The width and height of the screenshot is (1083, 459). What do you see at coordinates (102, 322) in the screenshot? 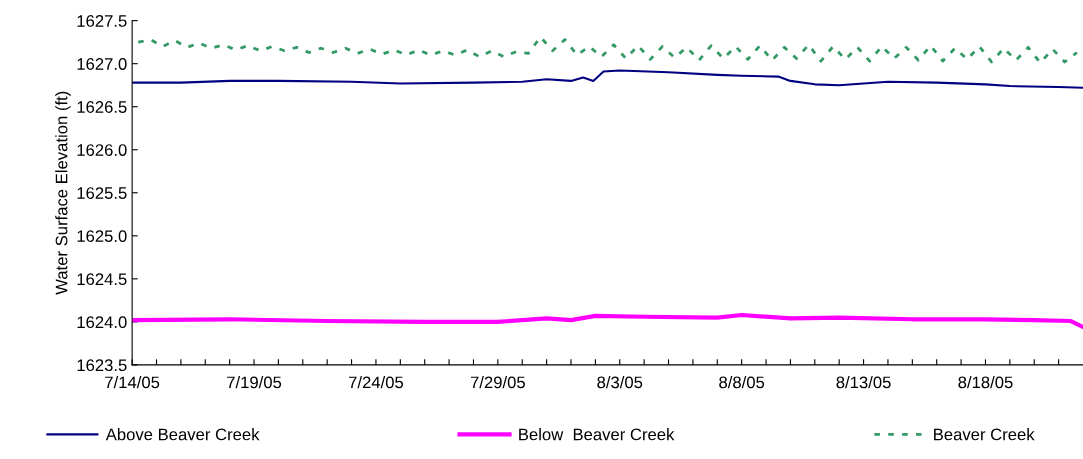
I see `y-tick-label: 1624.0` at bounding box center [102, 322].